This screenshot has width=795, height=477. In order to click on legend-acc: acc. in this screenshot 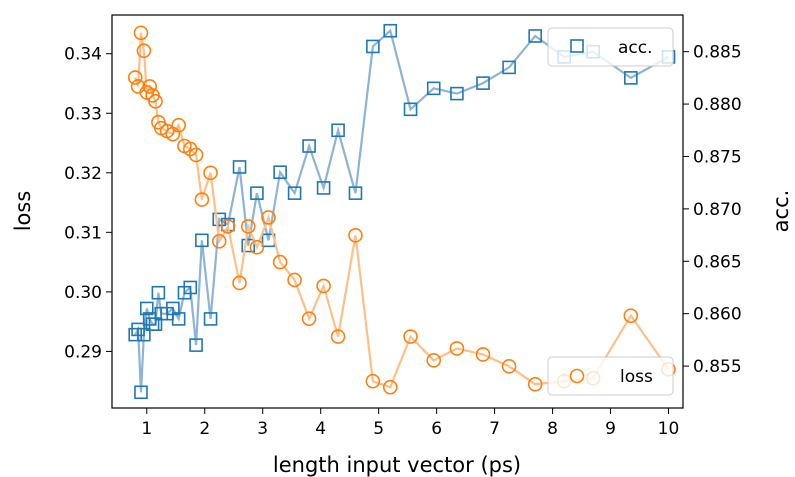, I will do `click(610, 47)`.